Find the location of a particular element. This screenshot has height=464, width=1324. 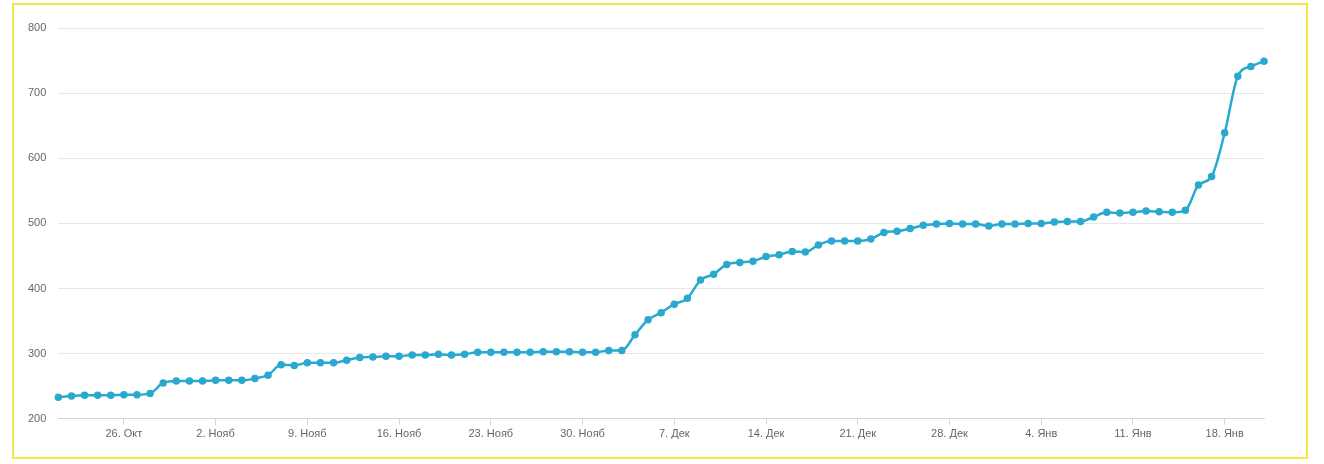

y-tick-label: 300 is located at coordinates (37, 352).